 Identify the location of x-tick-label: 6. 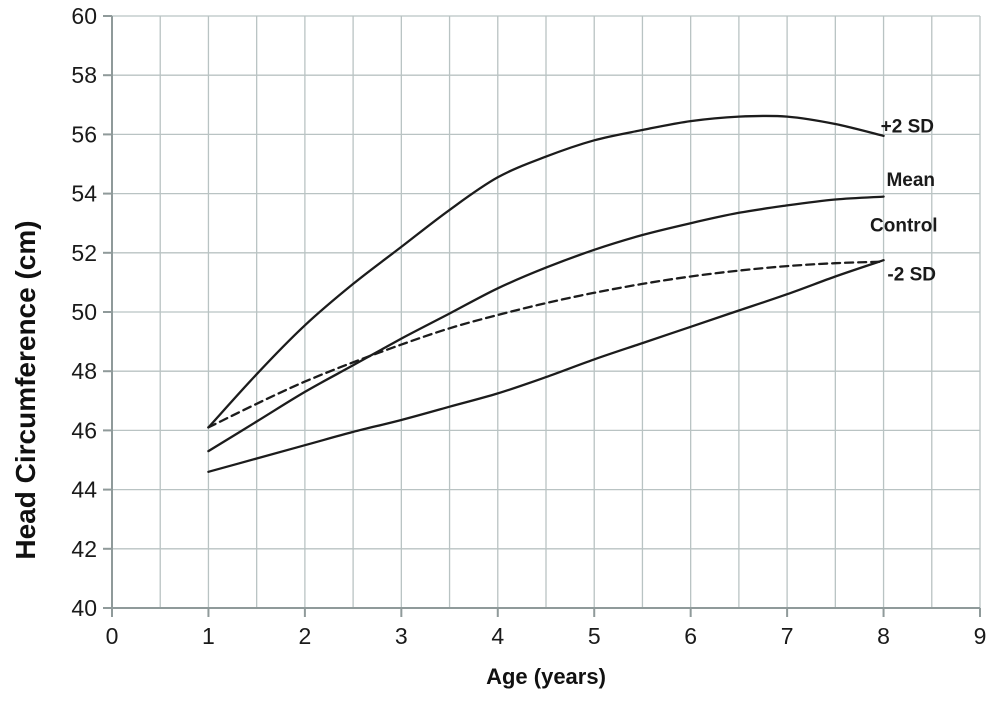
(690, 636).